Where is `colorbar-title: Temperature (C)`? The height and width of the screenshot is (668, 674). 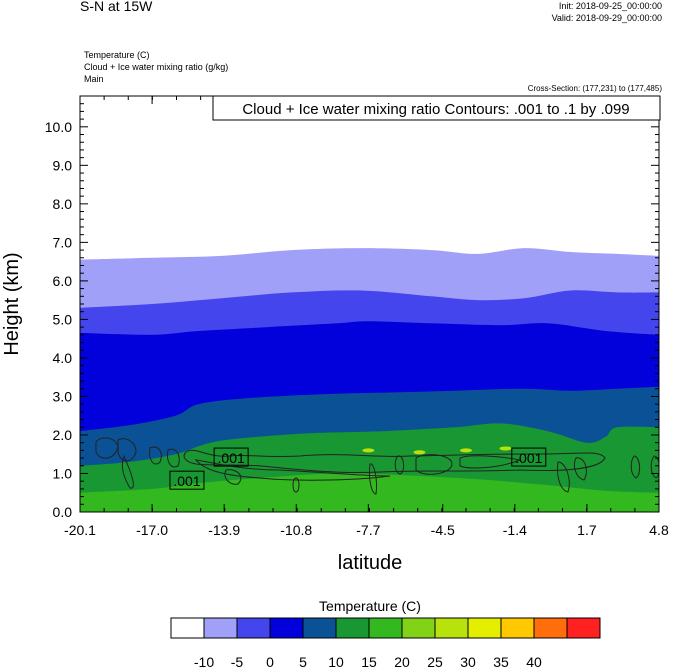 colorbar-title: Temperature (C) is located at coordinates (370, 606).